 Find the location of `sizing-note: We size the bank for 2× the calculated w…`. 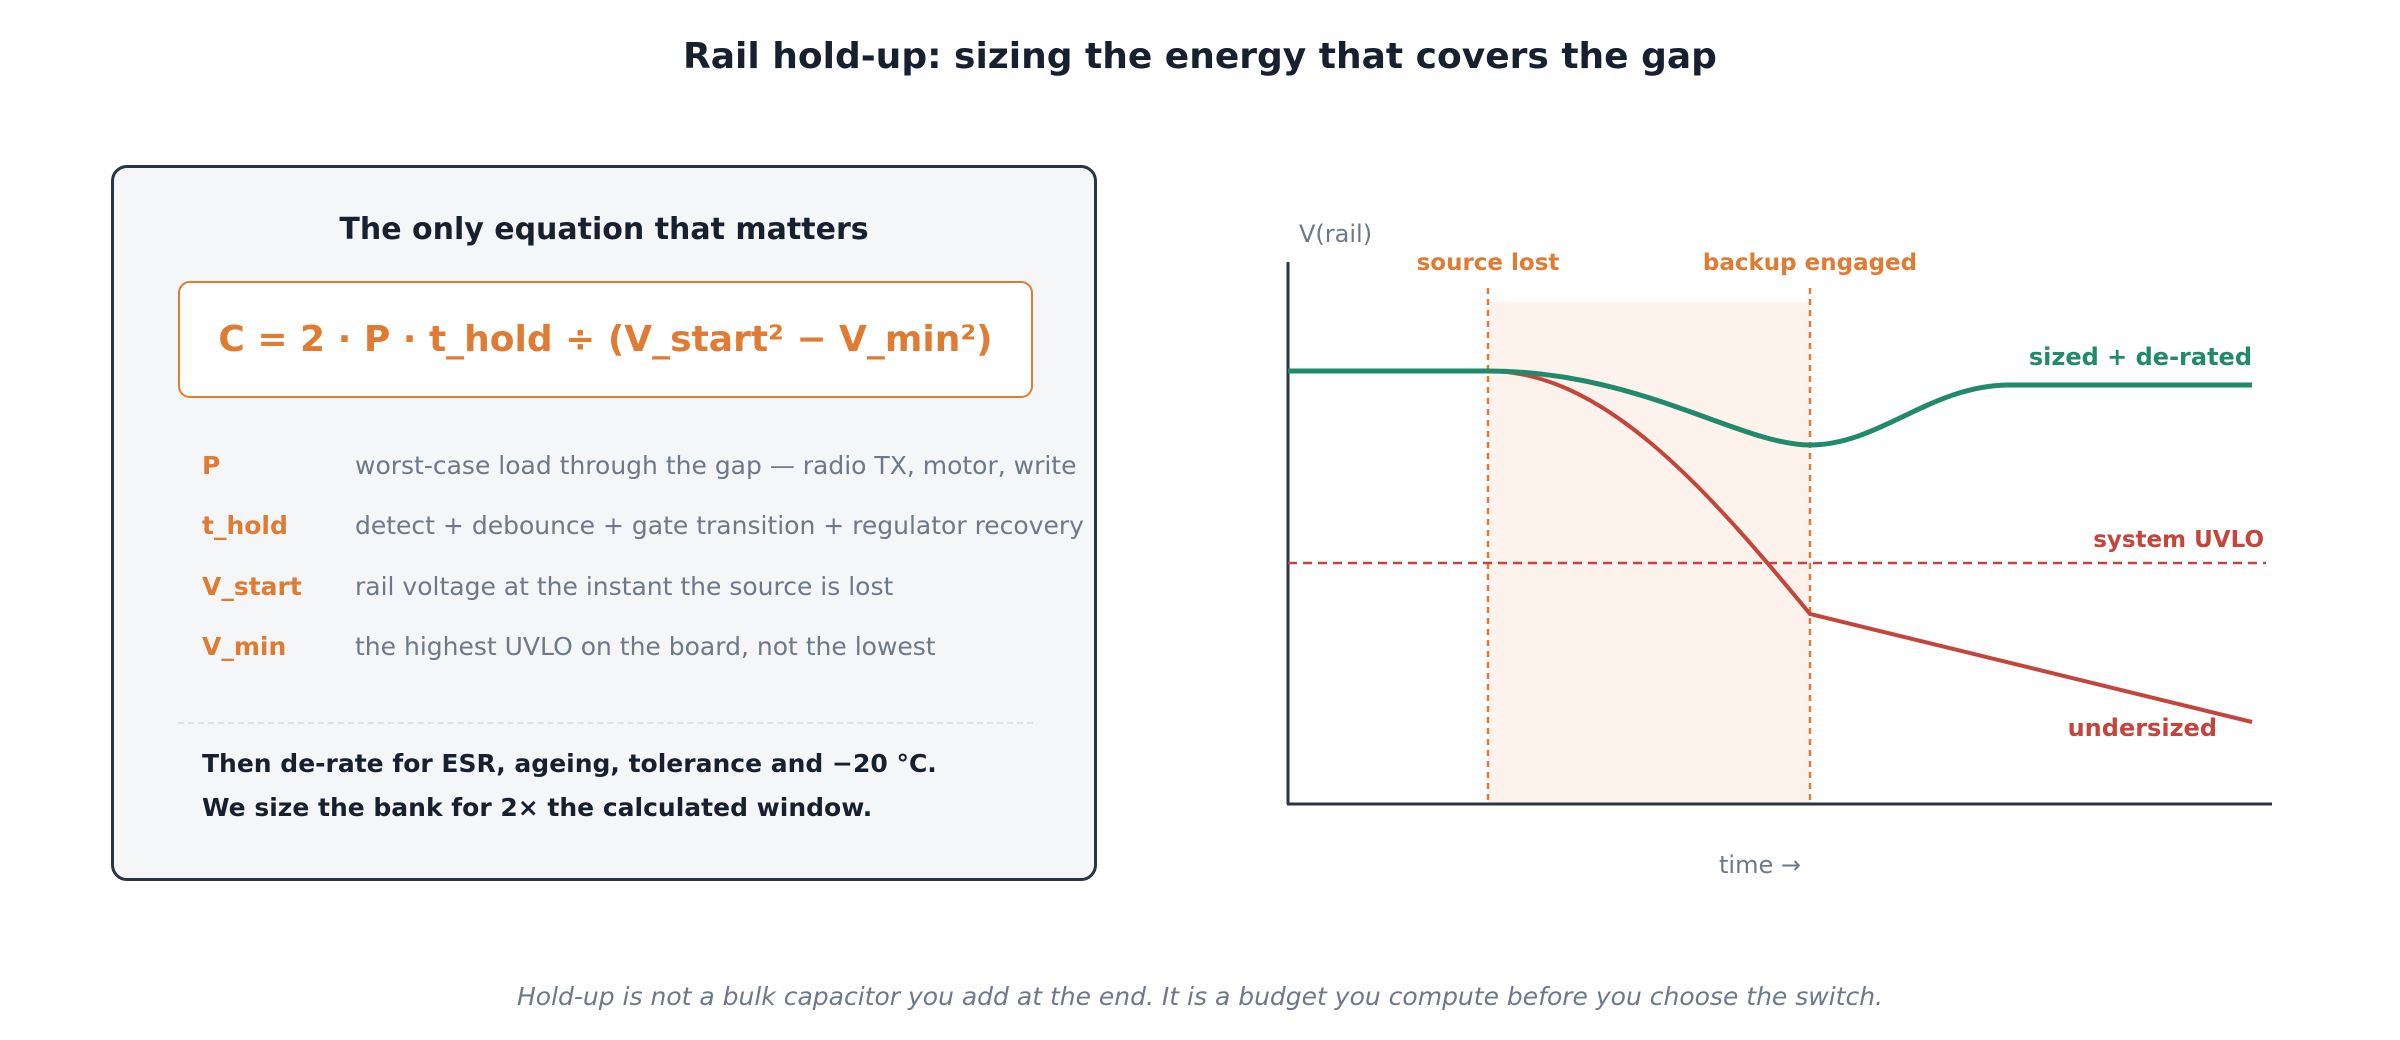

sizing-note: We size the bank for 2× the calculated w… is located at coordinates (537, 807).